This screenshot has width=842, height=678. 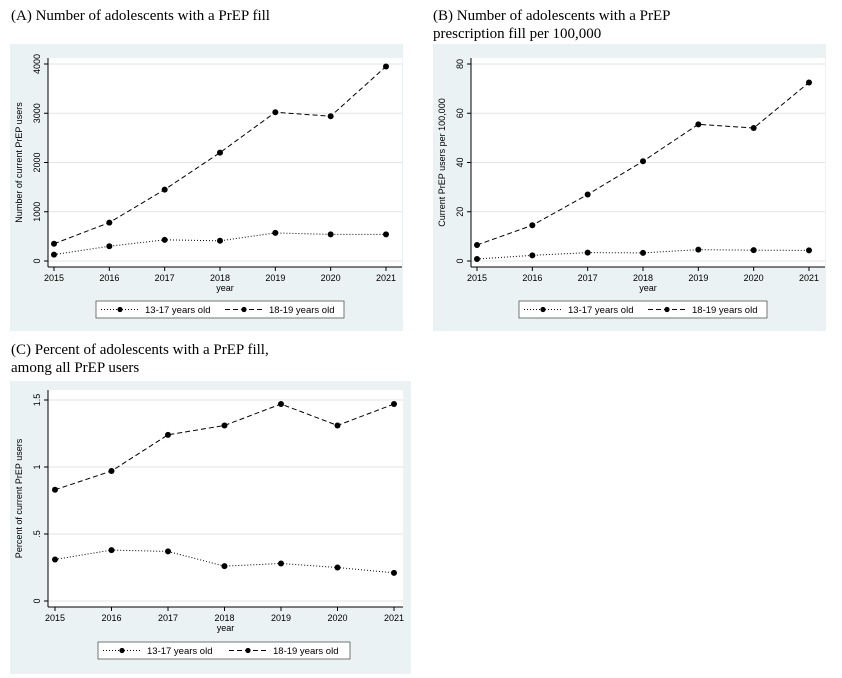 I want to click on chart-a-y-axis-title: Number of current PrEP users, so click(x=19, y=162).